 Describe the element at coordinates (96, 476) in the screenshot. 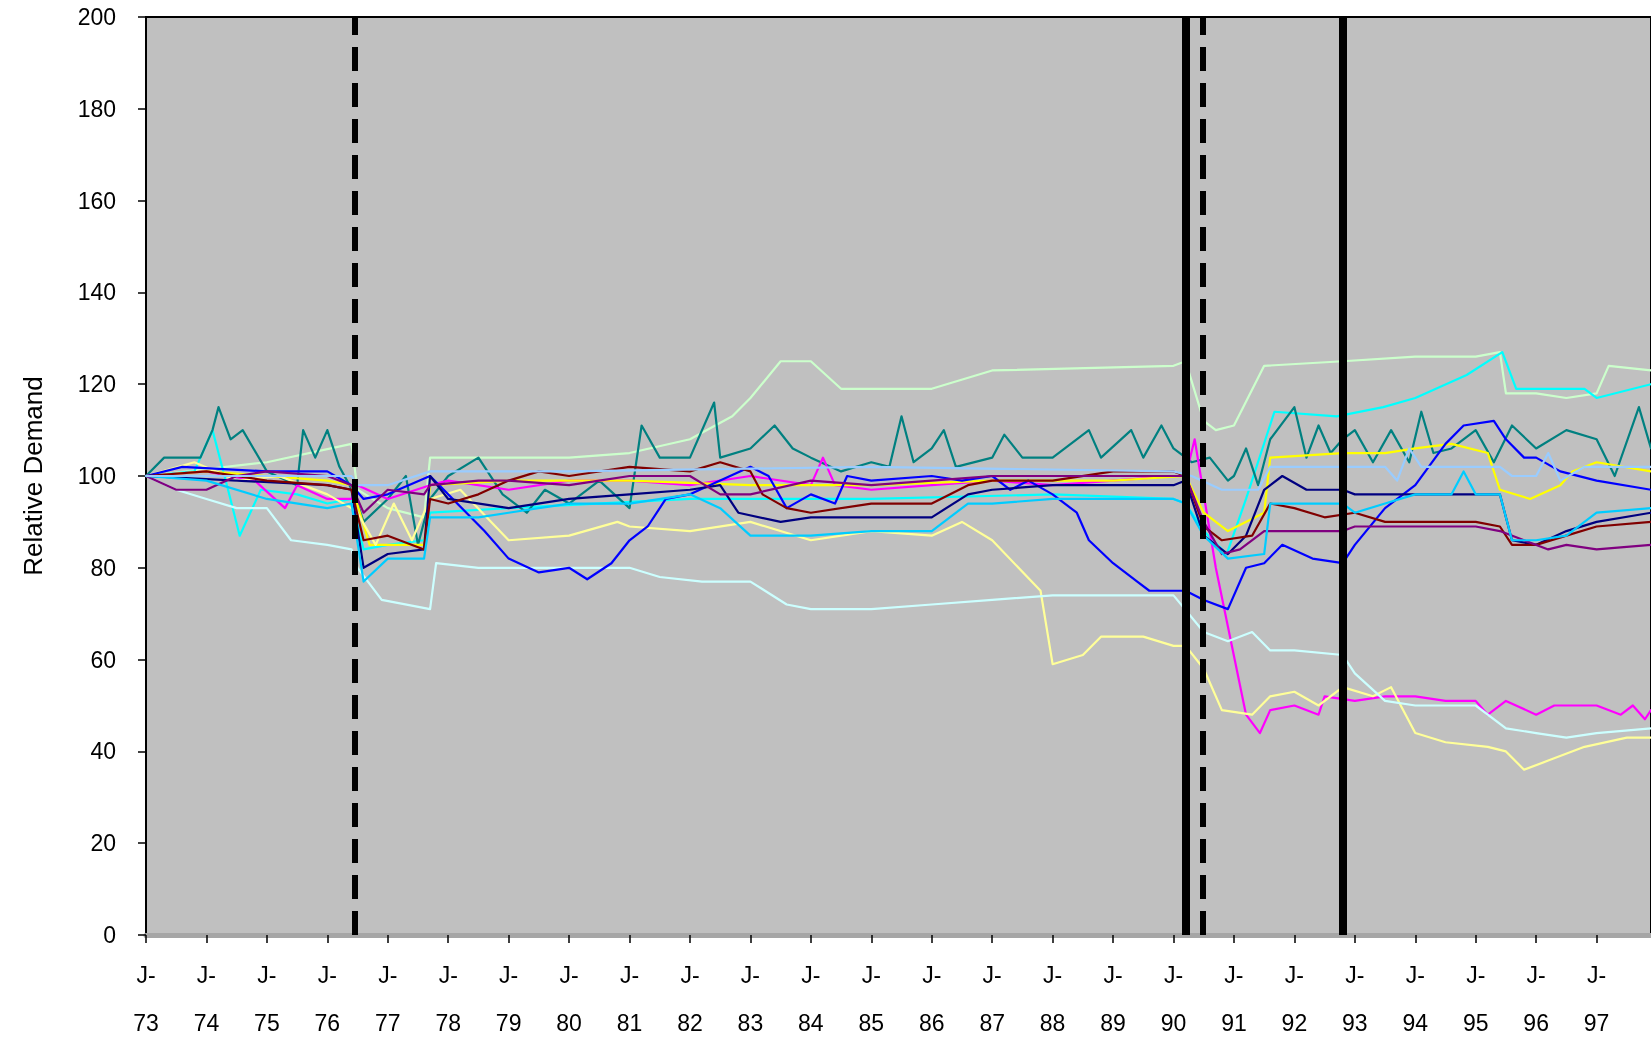

I see `y-tick-label: 100` at that location.